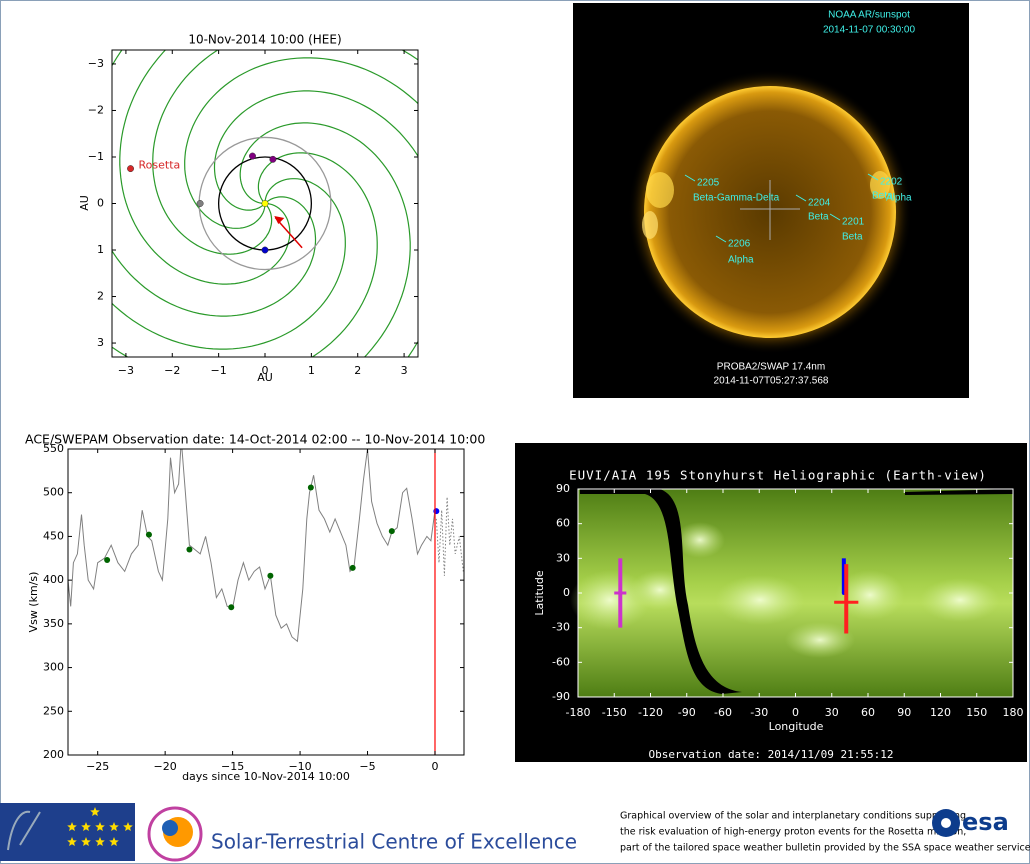 This screenshot has height=864, width=1030. Describe the element at coordinates (67, 832) in the screenshot. I see `logo-box` at that location.